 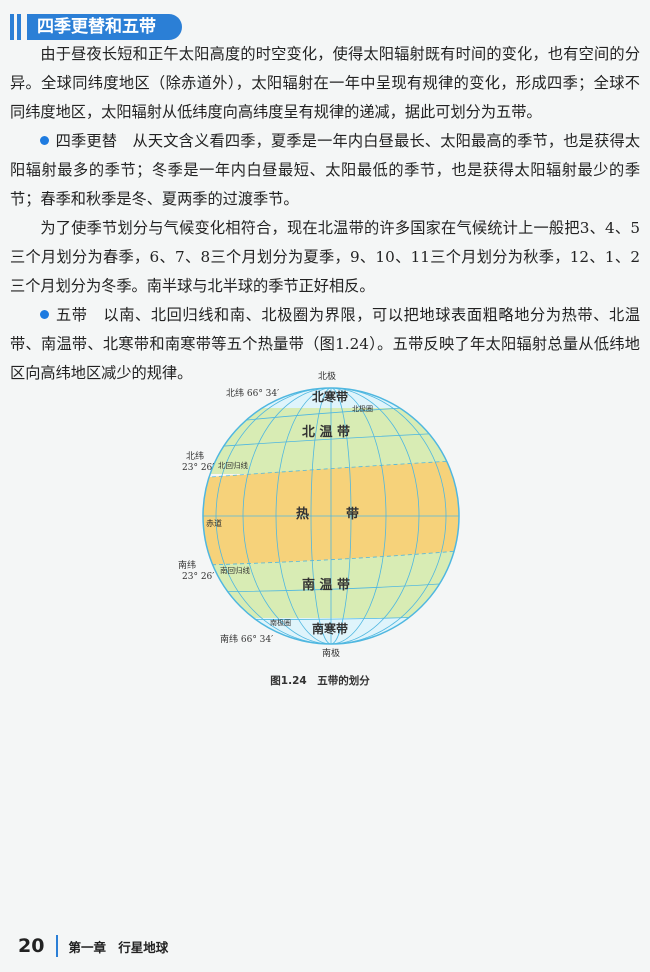 What do you see at coordinates (104, 27) in the screenshot?
I see `section-title: 四季更替和五带` at bounding box center [104, 27].